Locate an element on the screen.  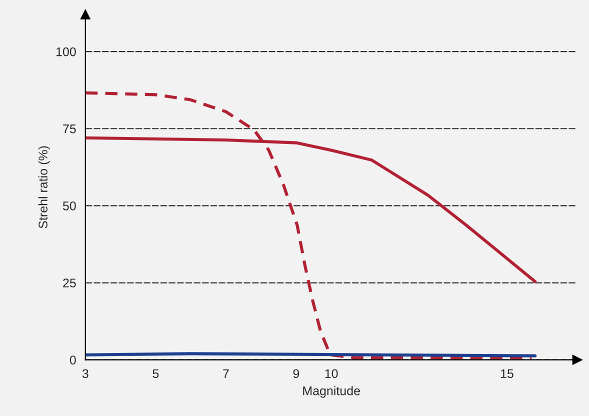
x-axis-title: Magnitude is located at coordinates (331, 392).